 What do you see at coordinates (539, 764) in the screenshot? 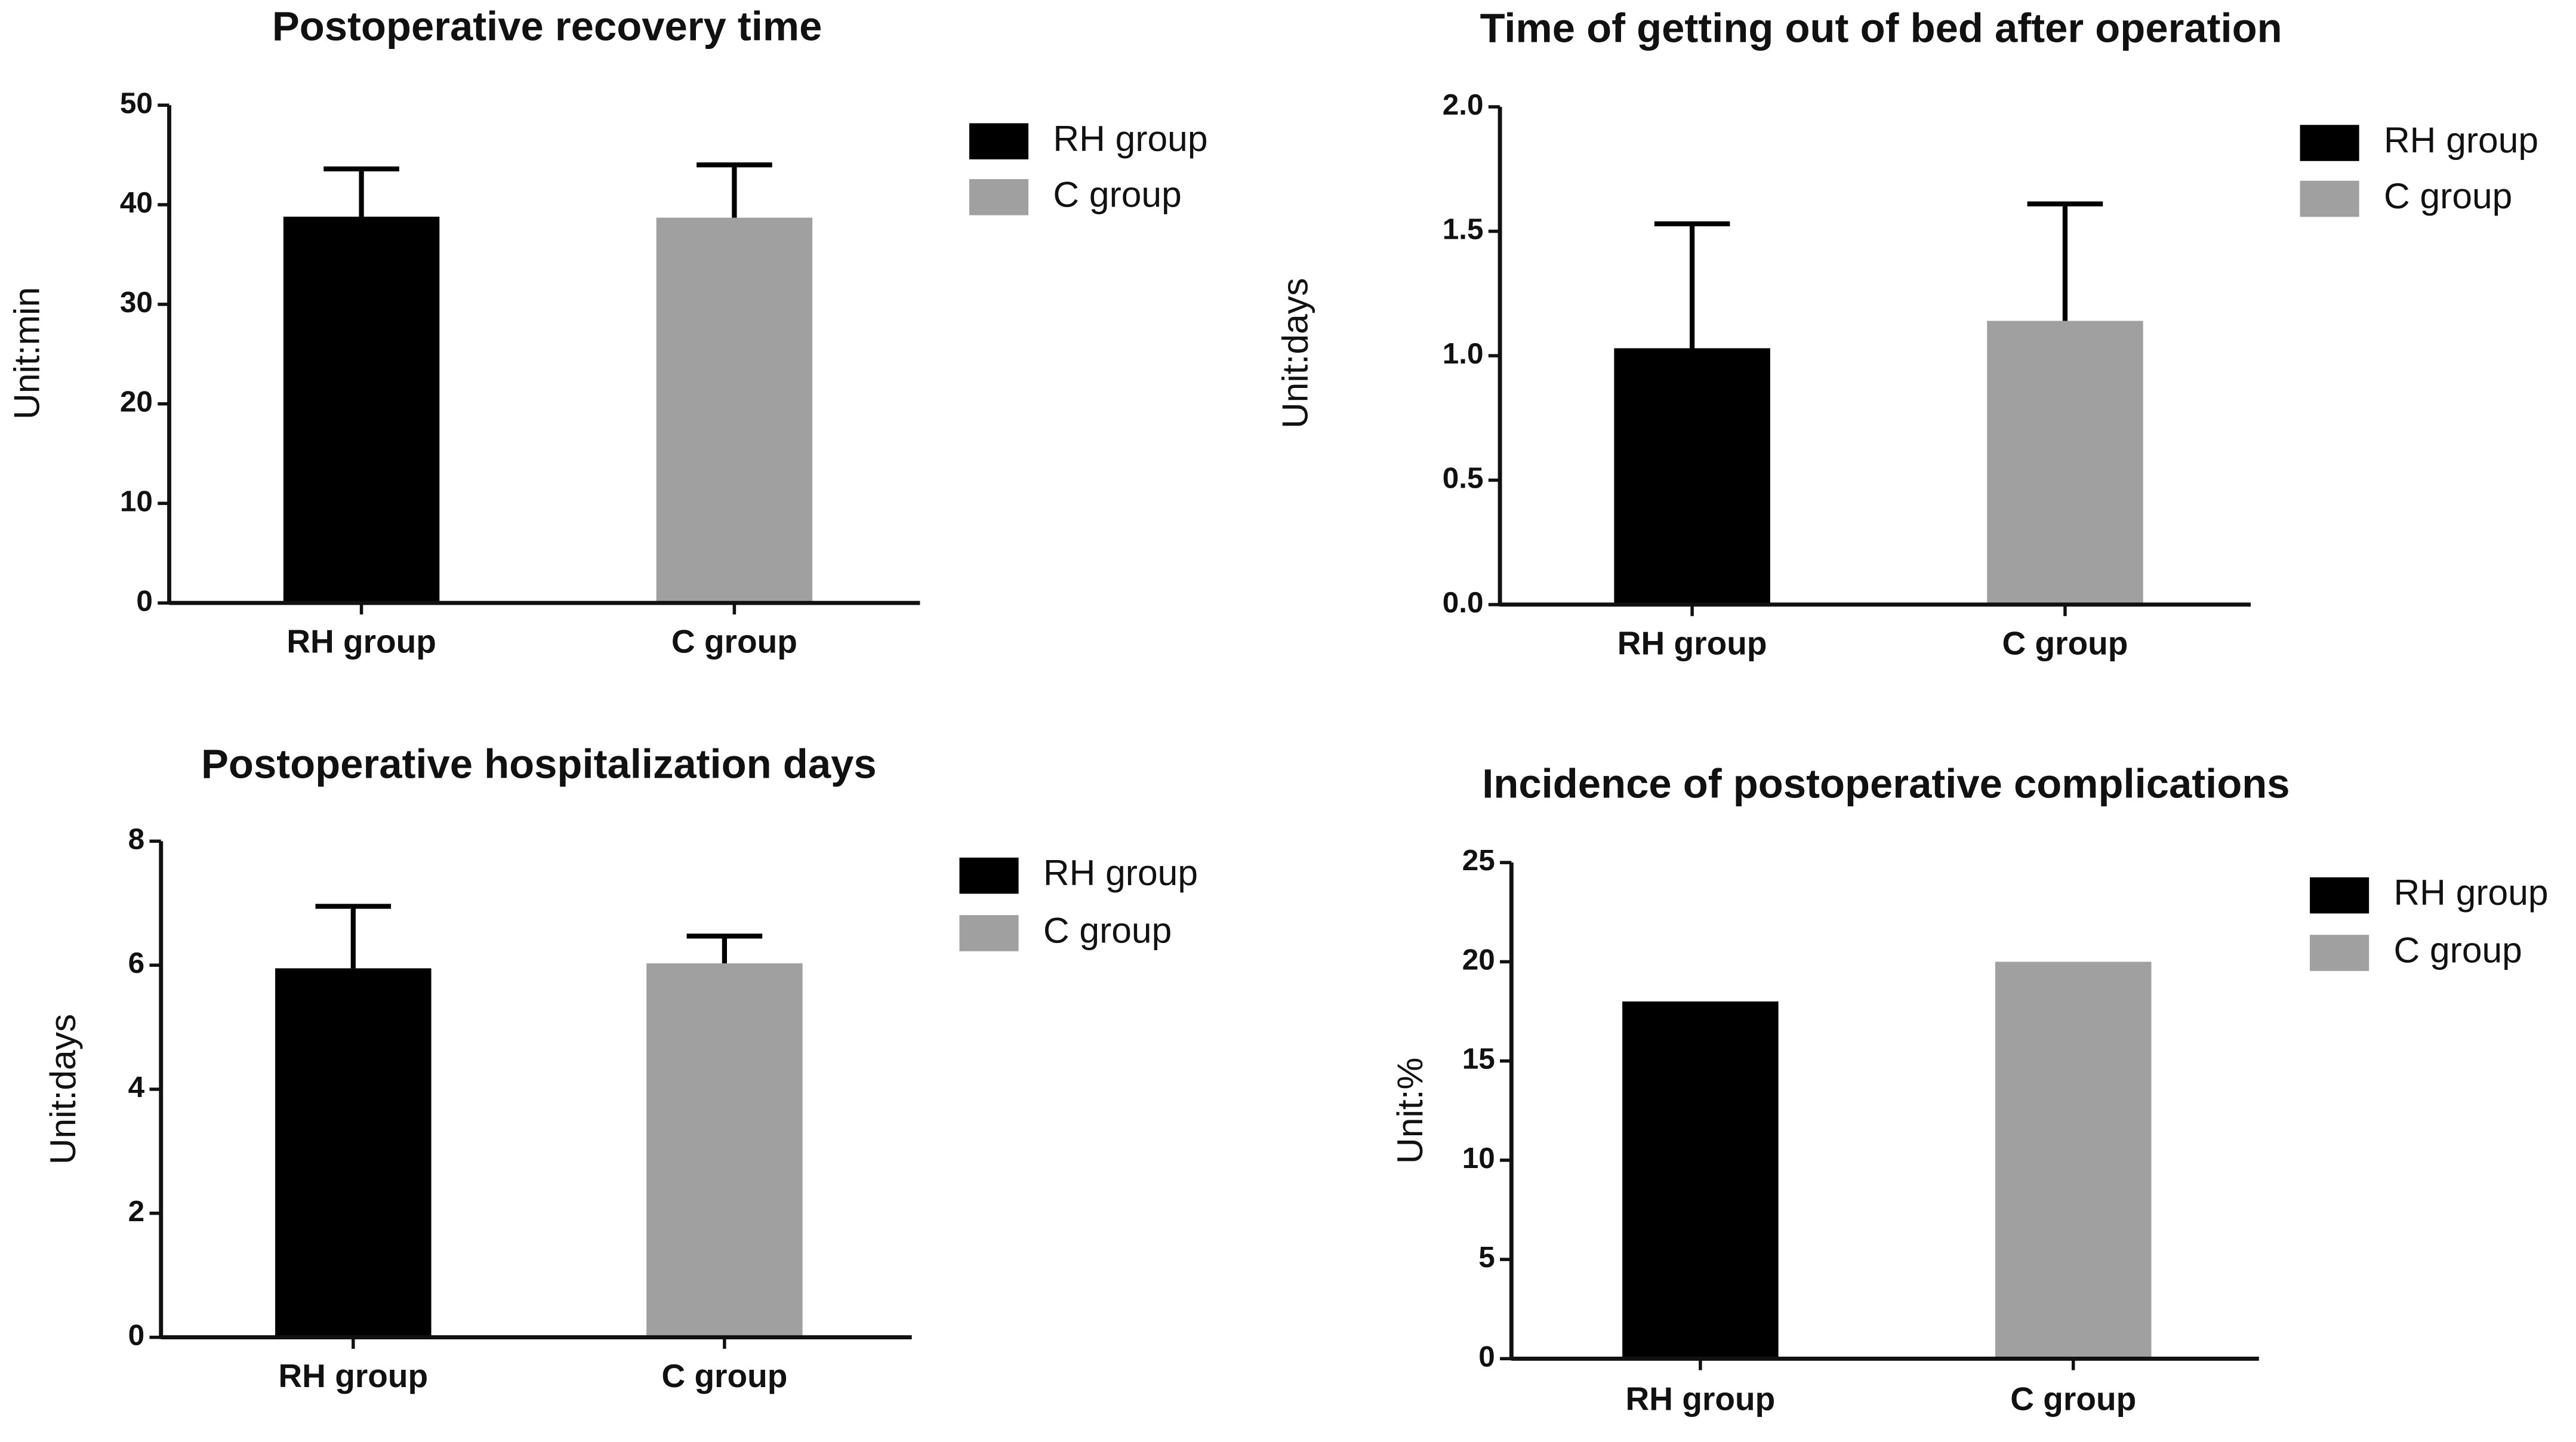
I see `chart-title: Postoperative hospitalization days` at bounding box center [539, 764].